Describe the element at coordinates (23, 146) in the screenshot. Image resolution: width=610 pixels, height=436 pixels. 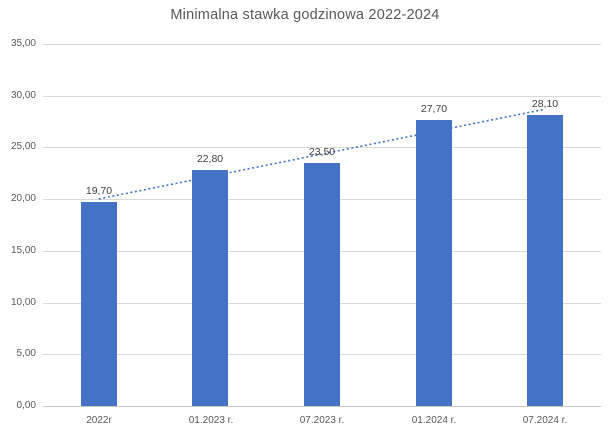
I see `y-axis-tick-label: 25,00` at that location.